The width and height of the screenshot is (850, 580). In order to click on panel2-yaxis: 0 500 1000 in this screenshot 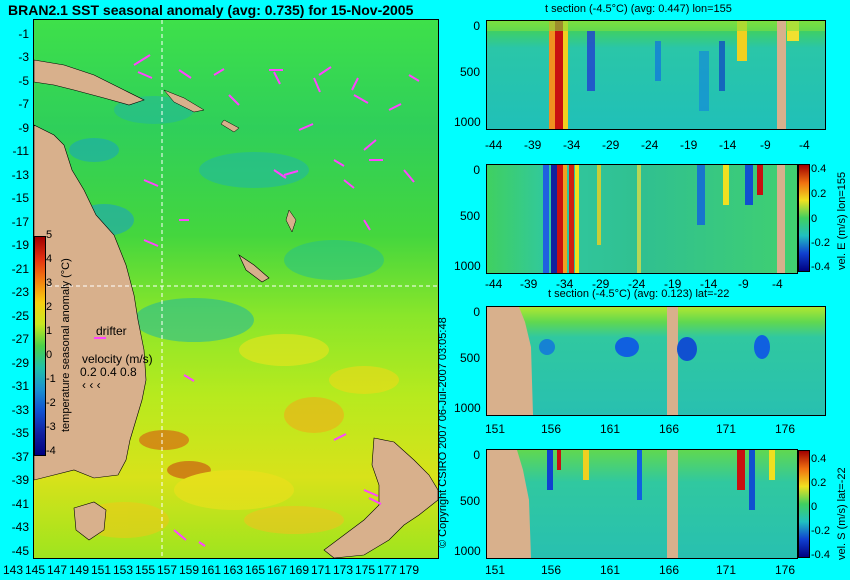, I will do `click(464, 218)`.